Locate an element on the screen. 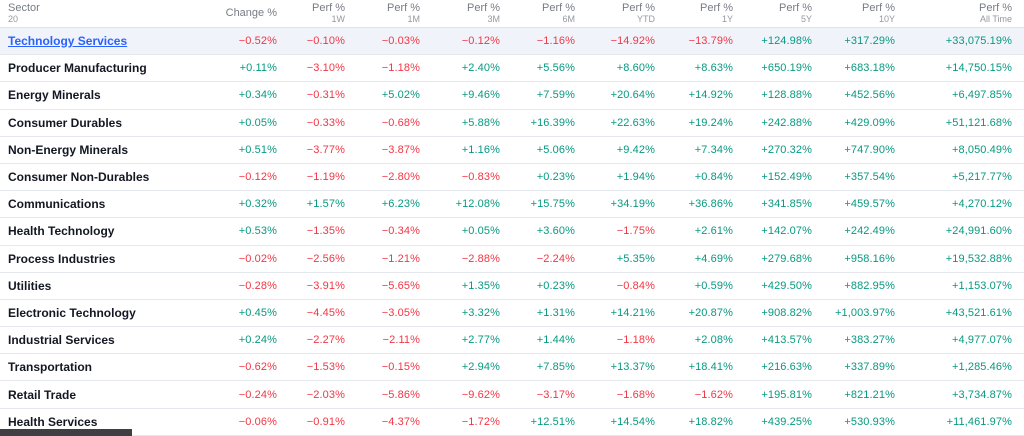  value-cell: +242.88% is located at coordinates (786, 122).